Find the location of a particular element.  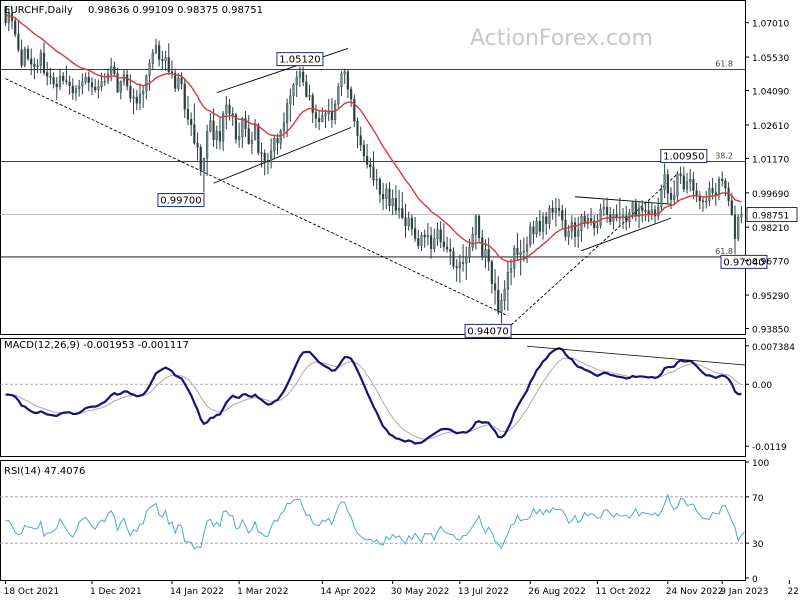

rsi-y-tick-label: 0 is located at coordinates (755, 580).